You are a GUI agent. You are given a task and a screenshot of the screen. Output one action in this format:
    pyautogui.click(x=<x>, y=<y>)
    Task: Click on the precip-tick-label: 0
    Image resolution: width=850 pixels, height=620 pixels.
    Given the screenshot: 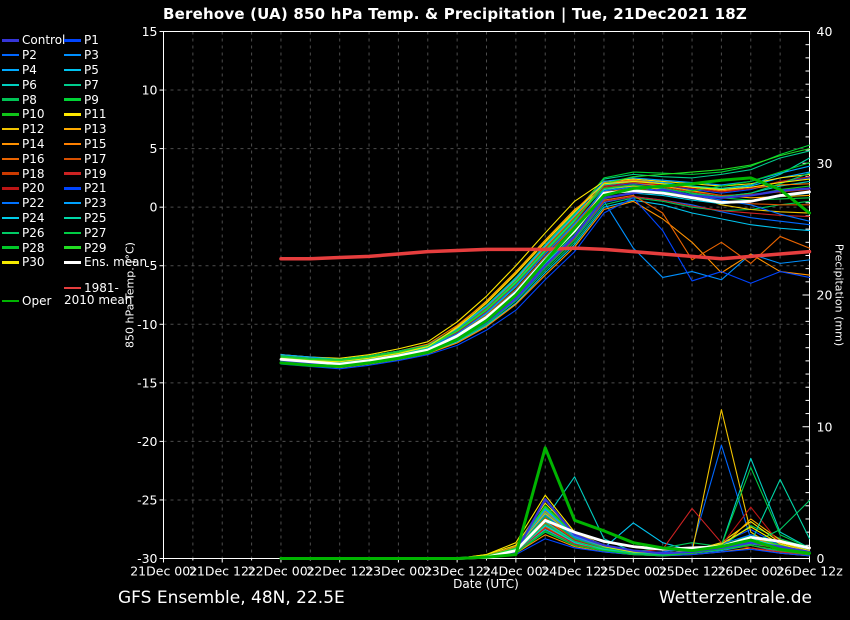 What is the action you would take?
    pyautogui.click(x=821, y=558)
    